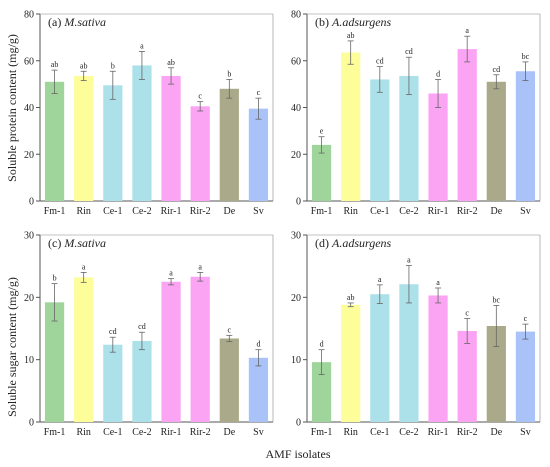  What do you see at coordinates (323, 22) in the screenshot?
I see `panel-letter: (b)` at bounding box center [323, 22].